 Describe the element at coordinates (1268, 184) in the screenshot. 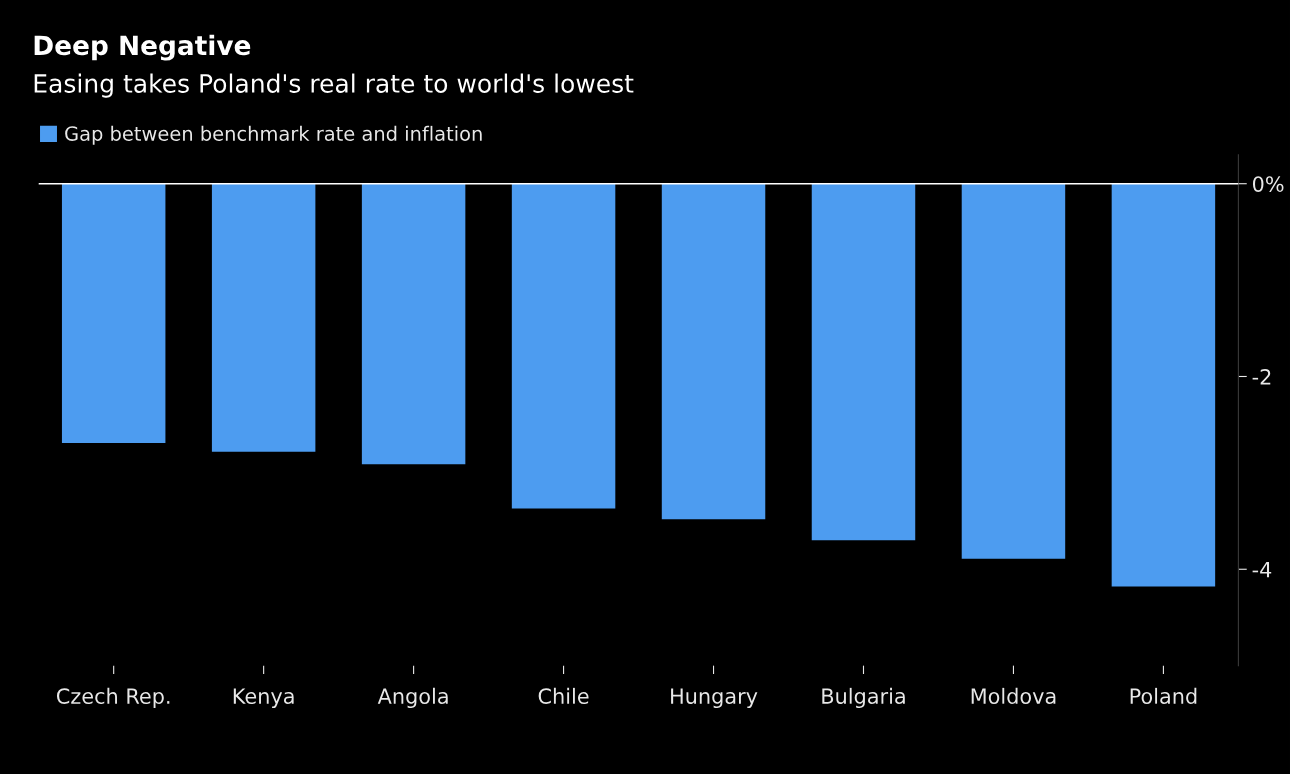

I see `y-tick-label: 0%` at that location.